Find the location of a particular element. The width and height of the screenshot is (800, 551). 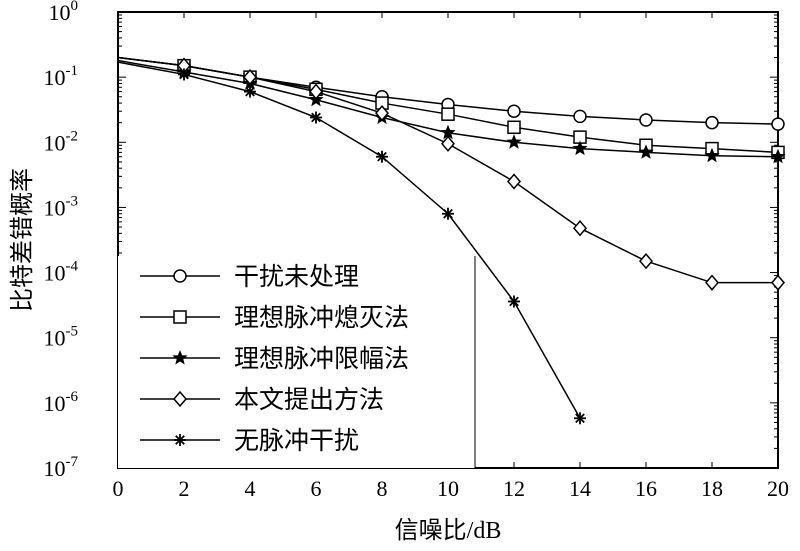

x-tick-label: 0 is located at coordinates (118, 488).